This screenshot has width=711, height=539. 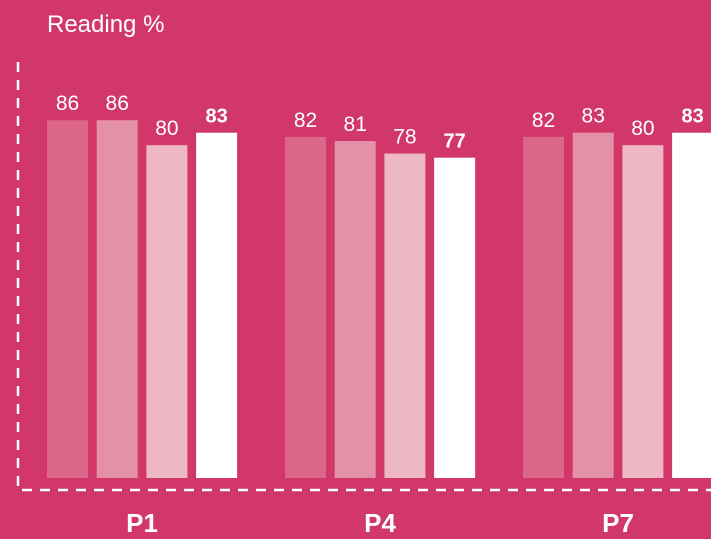 I want to click on chart-title: Reading %, so click(x=105, y=24).